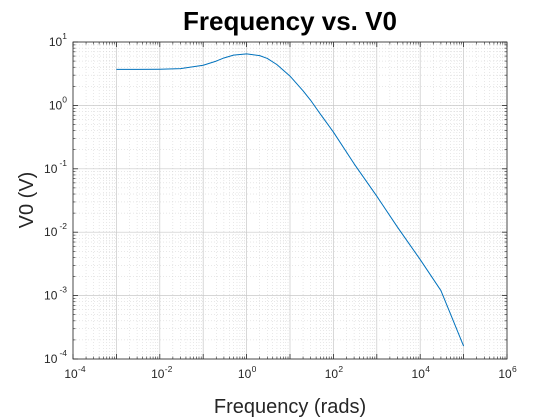 The width and height of the screenshot is (560, 420). I want to click on y-tick-label-exponent: 0, so click(64, 99).